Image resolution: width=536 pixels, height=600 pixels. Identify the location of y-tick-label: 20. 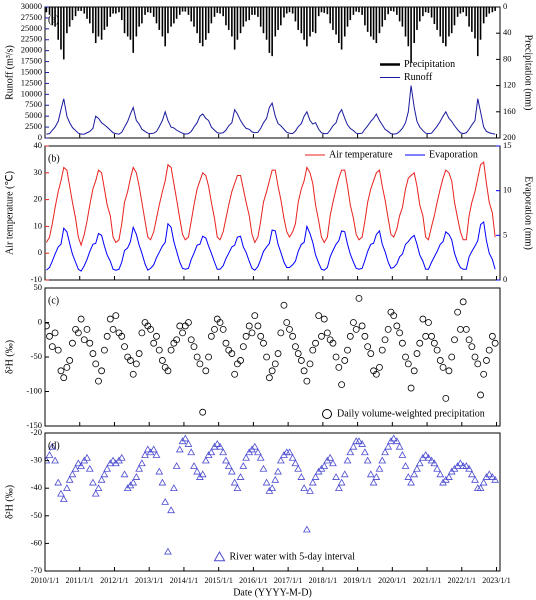
(38, 199).